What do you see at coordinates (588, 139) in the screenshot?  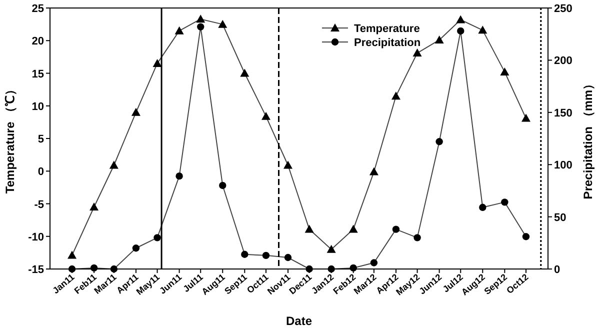 I see `y2-axis-title: Precipitation （mm）` at bounding box center [588, 139].